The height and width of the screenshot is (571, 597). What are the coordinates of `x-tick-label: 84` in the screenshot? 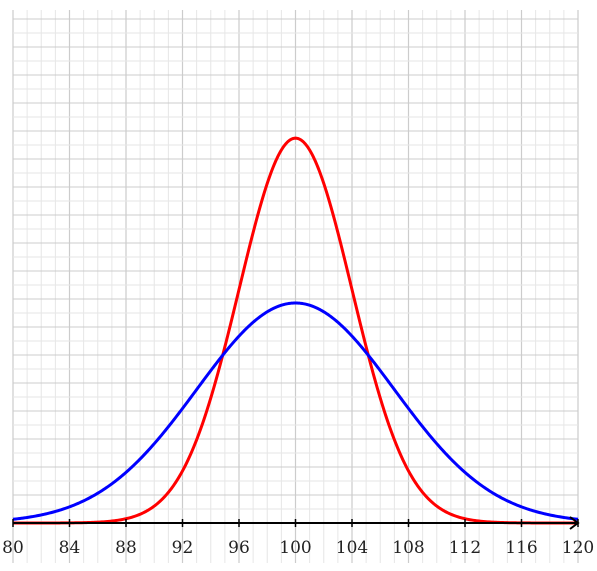 It's located at (70, 548).